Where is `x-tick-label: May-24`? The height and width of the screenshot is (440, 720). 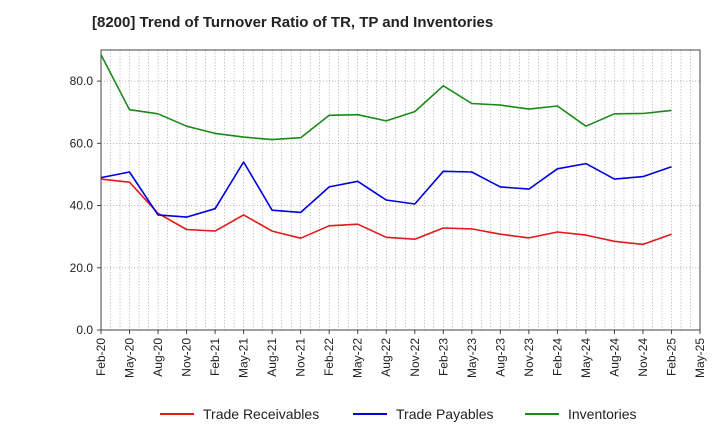 x-tick-label: May-24 is located at coordinates (586, 358).